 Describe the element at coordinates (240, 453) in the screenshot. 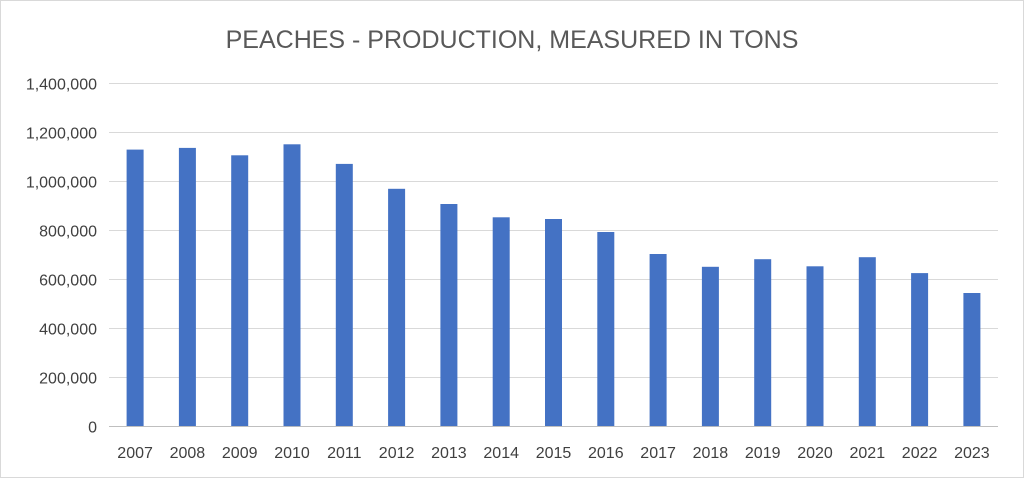

I see `x-tick-label: 2009` at that location.